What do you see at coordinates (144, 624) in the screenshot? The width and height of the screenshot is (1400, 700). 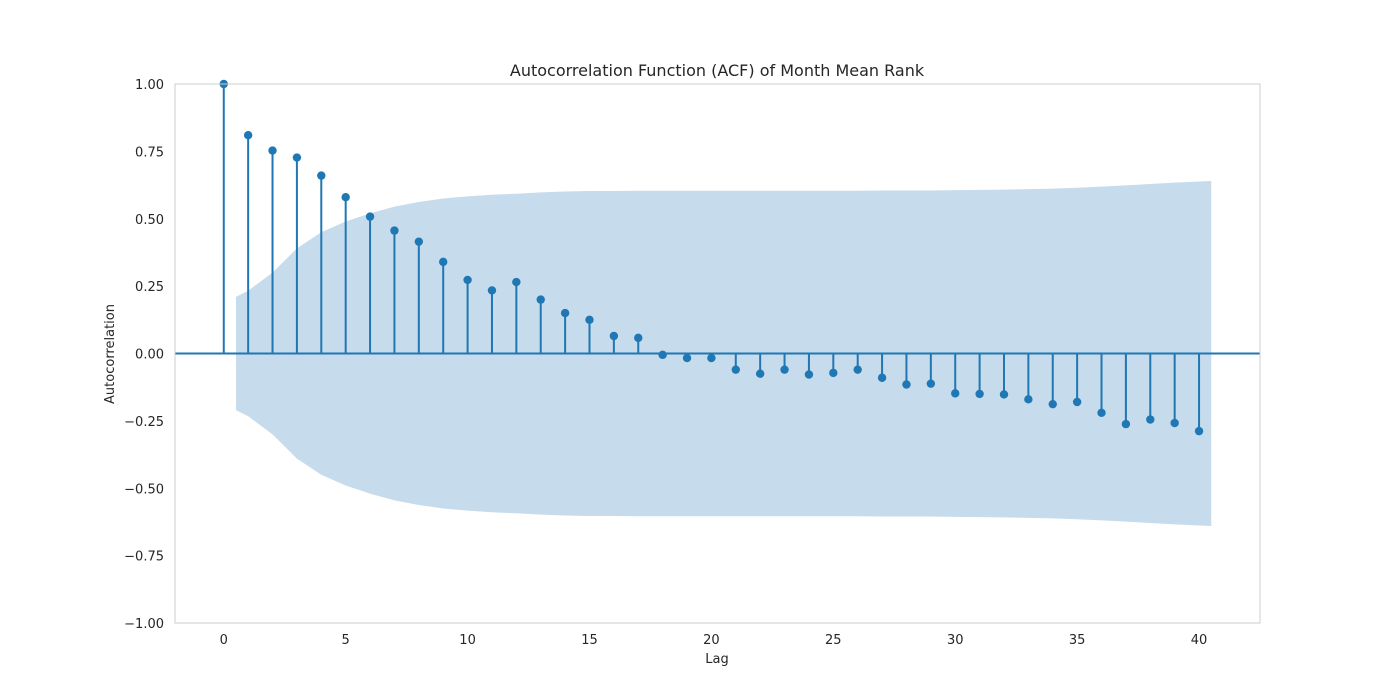 I see `y-tick-label: −1.00` at bounding box center [144, 624].